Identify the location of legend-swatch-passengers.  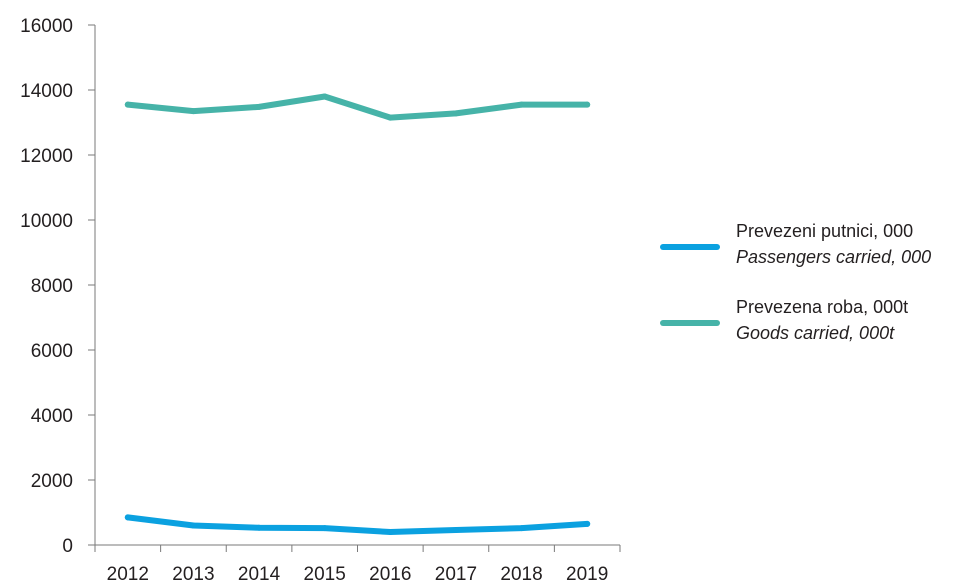
(690, 247).